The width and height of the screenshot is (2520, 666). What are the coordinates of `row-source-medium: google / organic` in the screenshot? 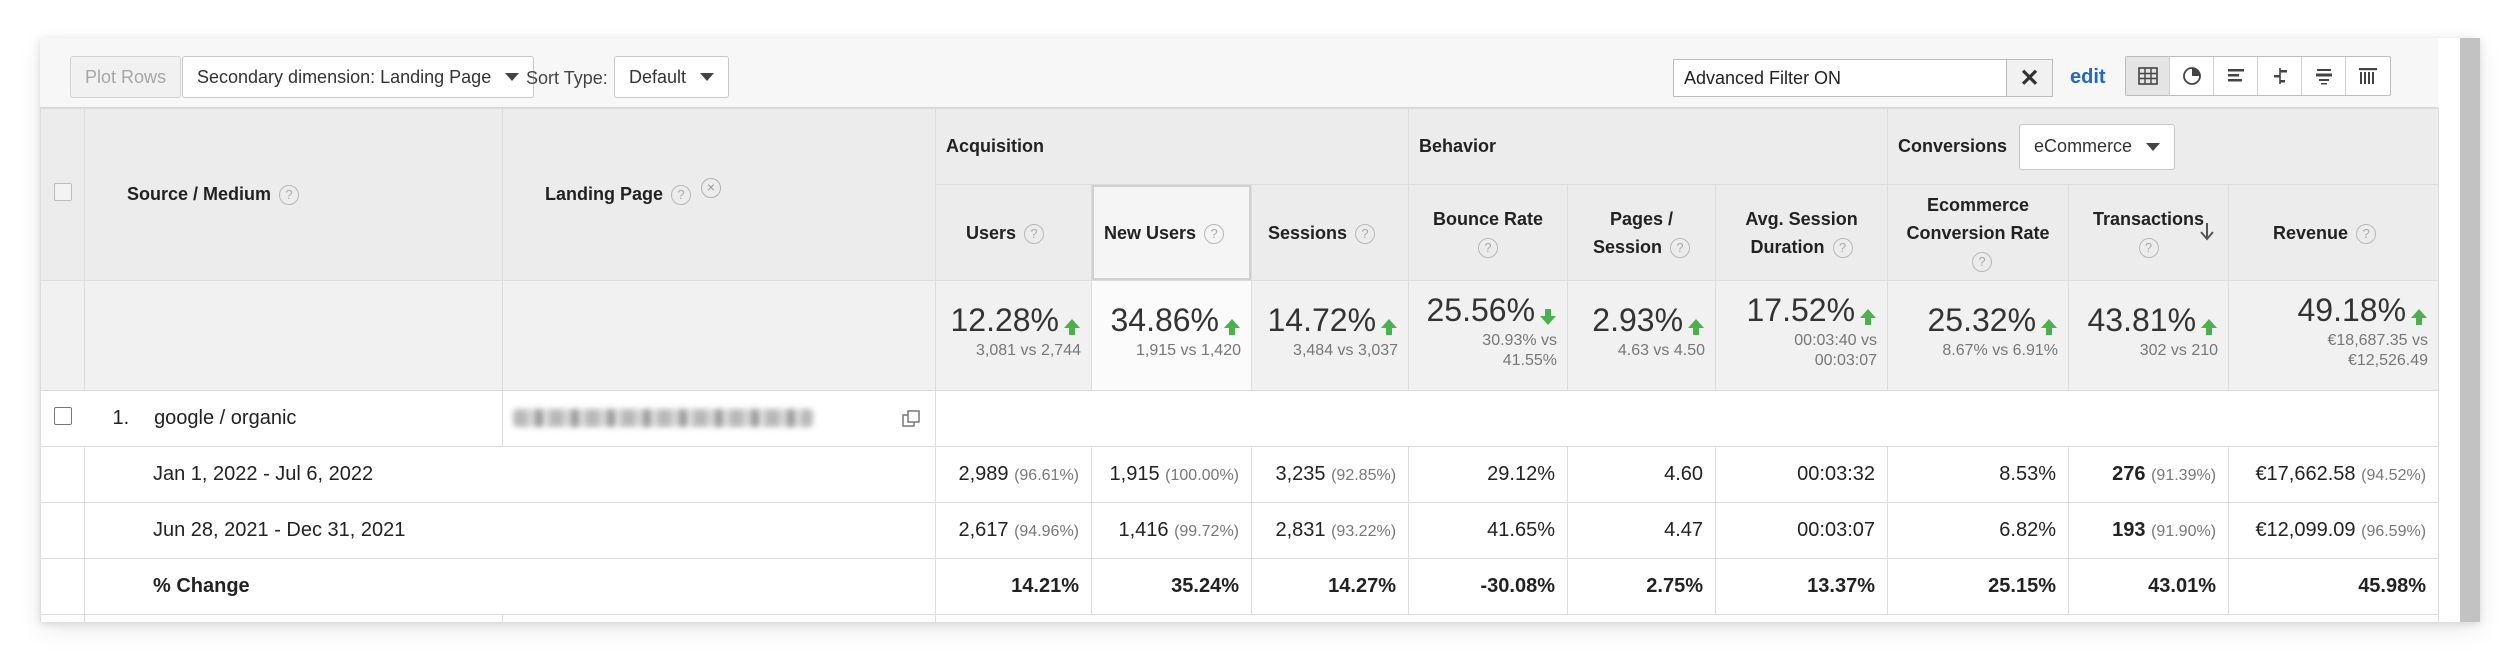 It's located at (225, 418).